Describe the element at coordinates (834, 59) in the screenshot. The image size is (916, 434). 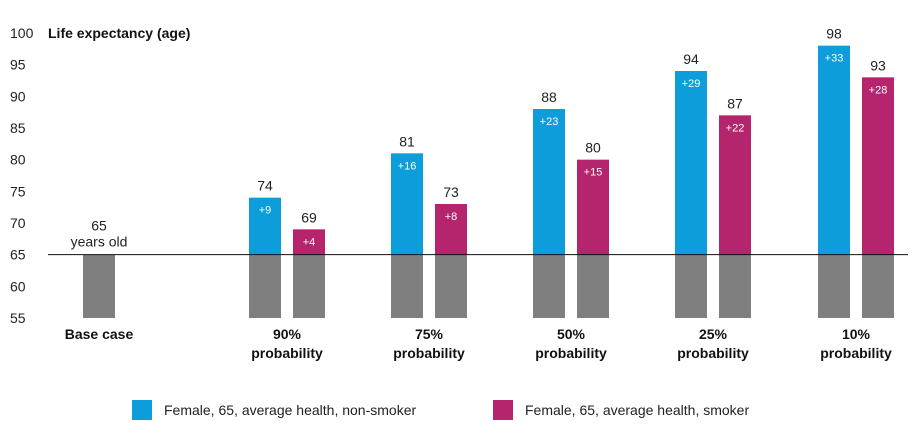
I see `delta-label-non-smoker-4: +33` at that location.